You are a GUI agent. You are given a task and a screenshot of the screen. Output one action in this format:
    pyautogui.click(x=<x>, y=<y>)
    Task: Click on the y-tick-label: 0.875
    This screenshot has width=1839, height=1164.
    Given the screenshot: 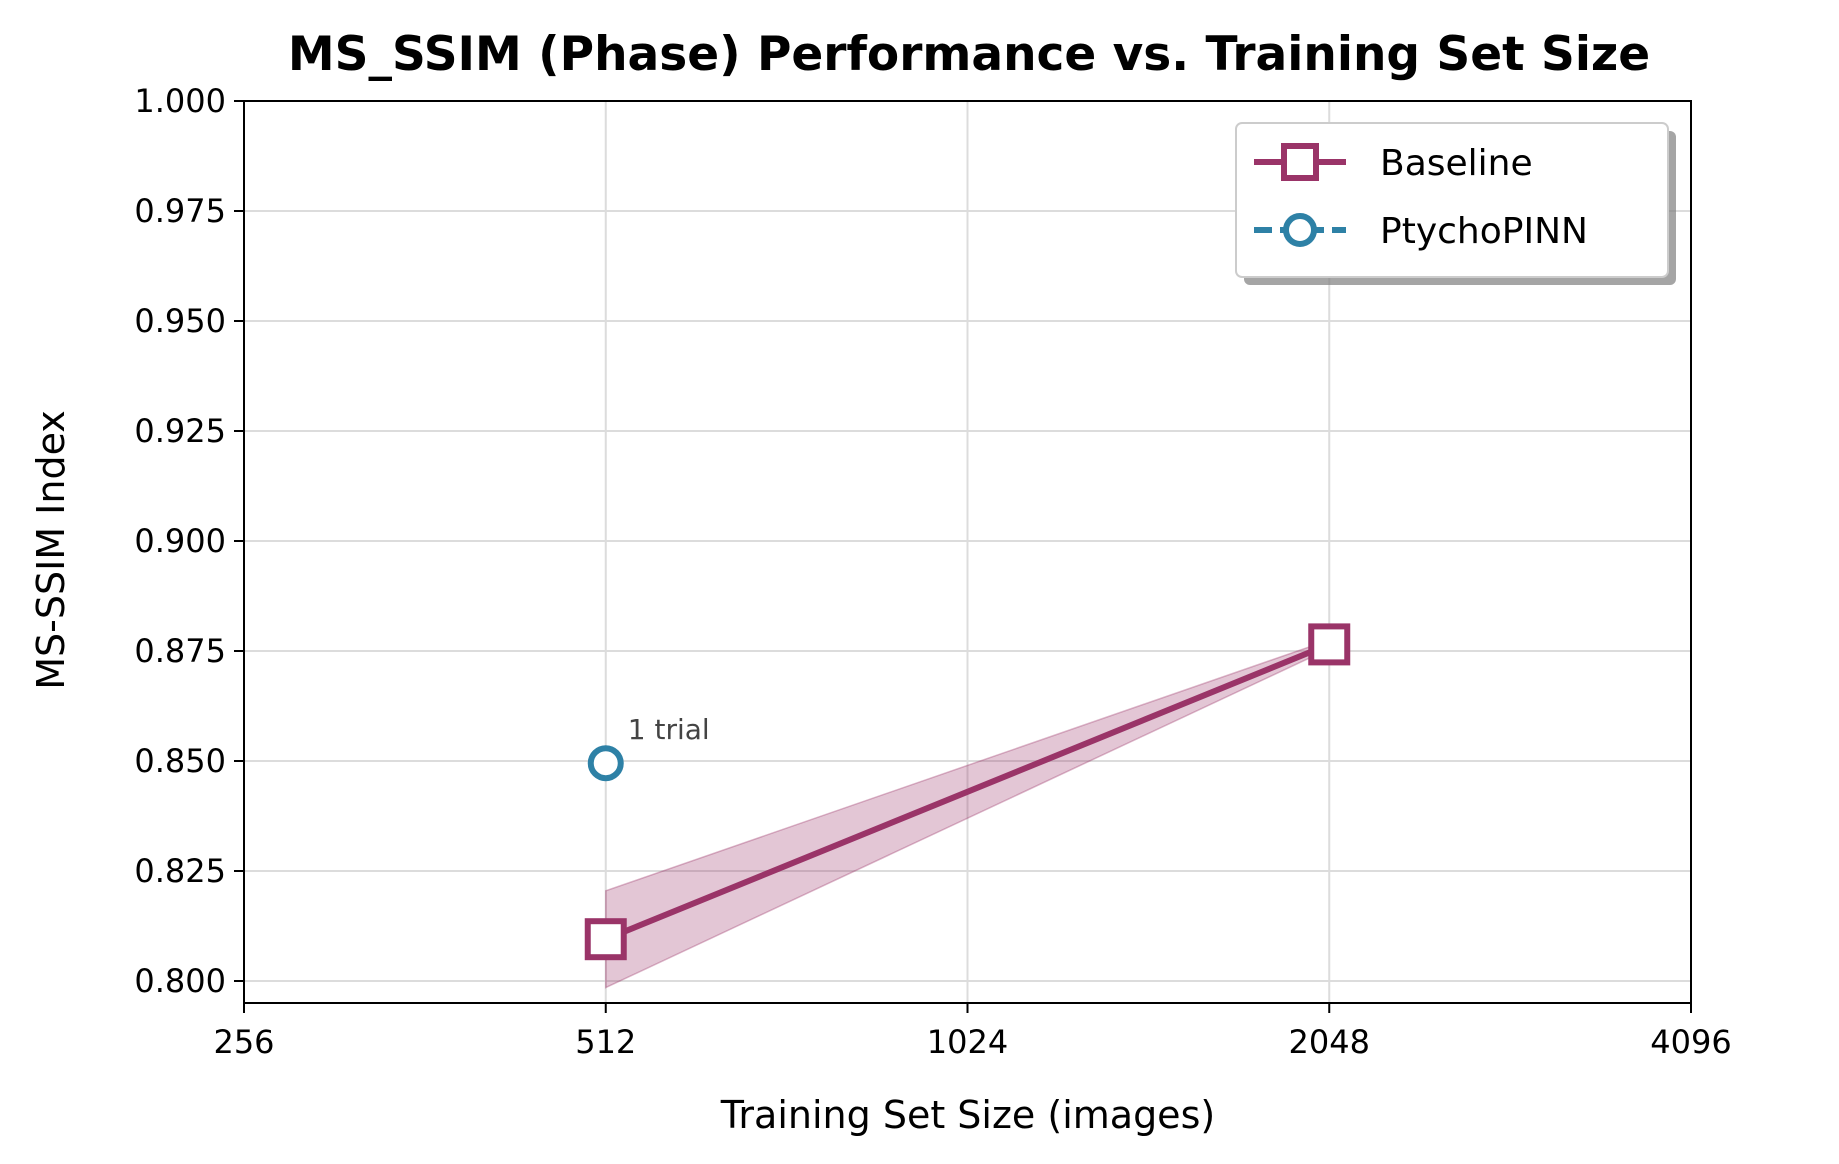 What is the action you would take?
    pyautogui.click(x=180, y=651)
    